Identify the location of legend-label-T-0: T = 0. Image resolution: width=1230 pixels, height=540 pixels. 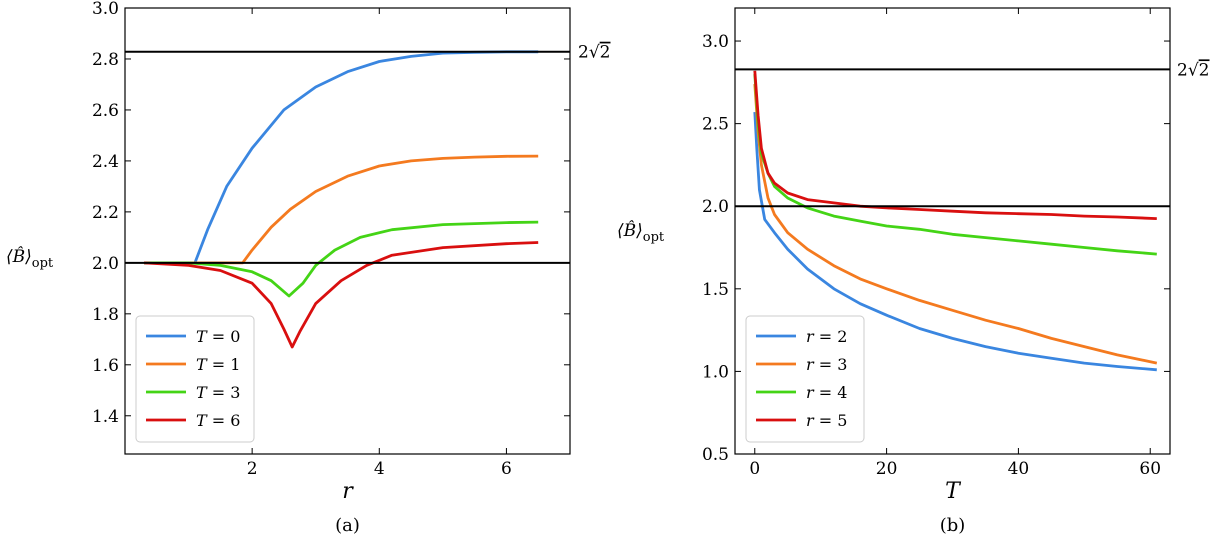
(218, 336).